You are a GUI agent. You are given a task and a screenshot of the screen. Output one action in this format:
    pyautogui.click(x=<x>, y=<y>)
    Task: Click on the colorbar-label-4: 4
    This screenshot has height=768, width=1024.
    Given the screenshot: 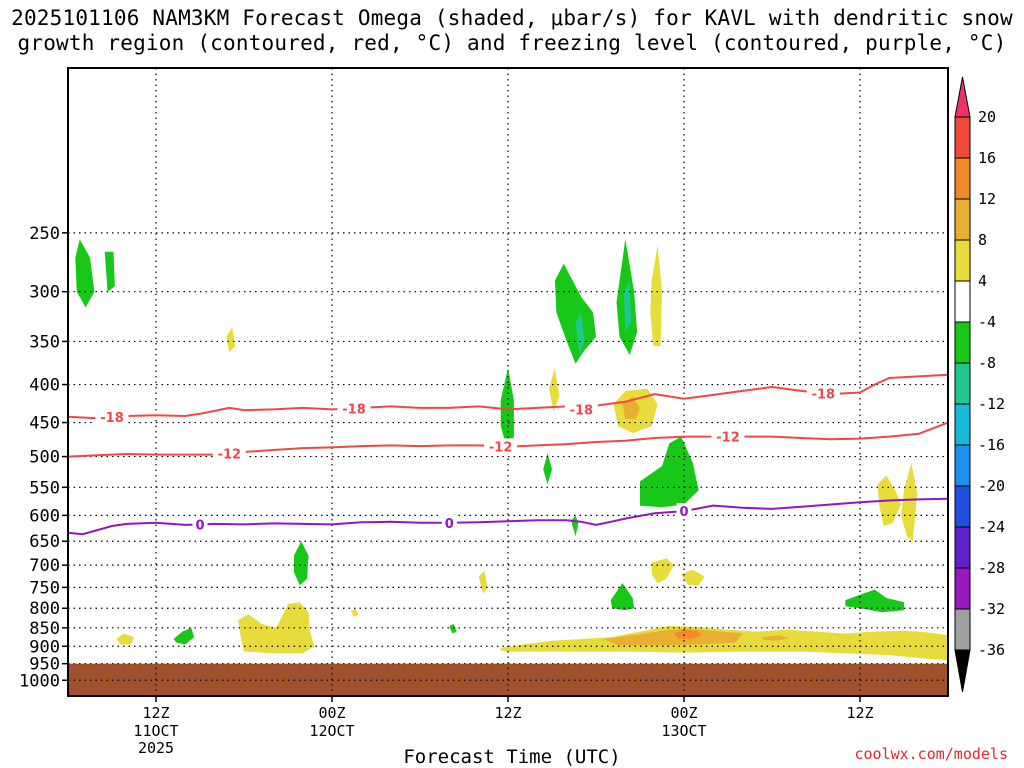 What is the action you would take?
    pyautogui.click(x=982, y=281)
    